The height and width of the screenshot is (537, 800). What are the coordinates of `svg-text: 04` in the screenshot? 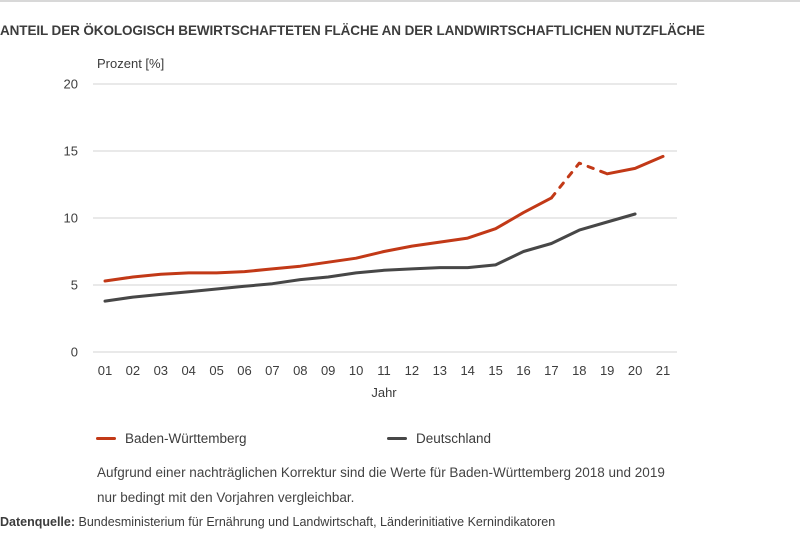 It's located at (188, 370).